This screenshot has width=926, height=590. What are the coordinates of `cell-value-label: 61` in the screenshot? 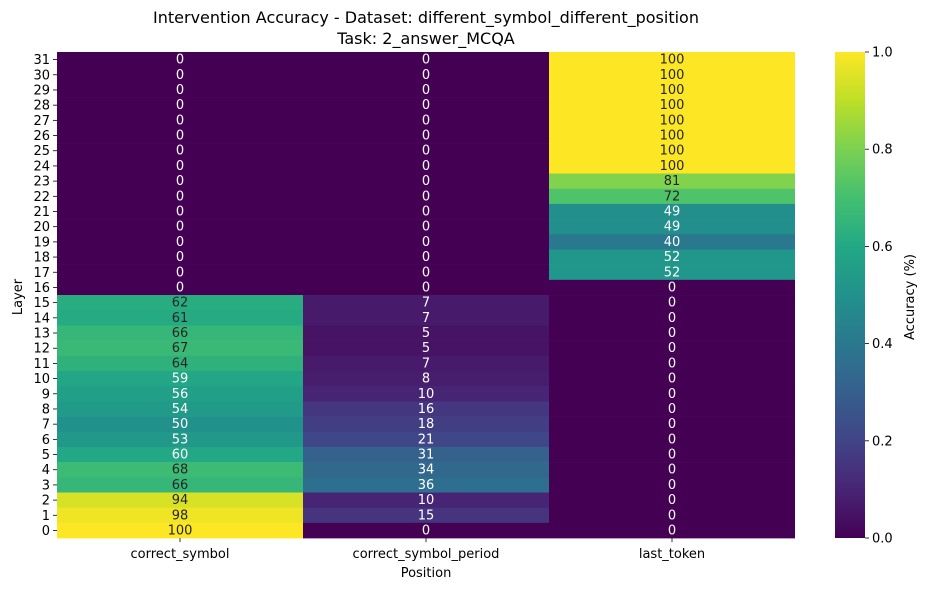 It's located at (180, 318).